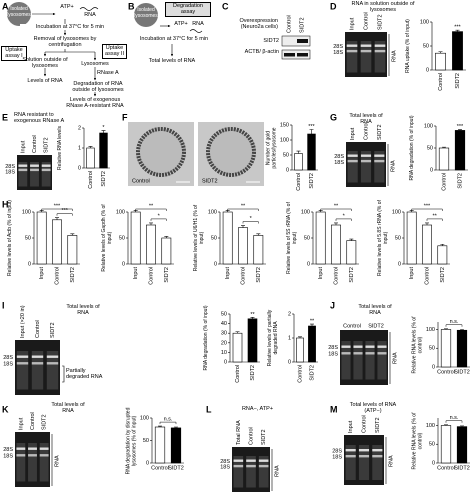 This screenshot has width=476, height=500. What do you see at coordinates (95, 64) in the screenshot?
I see `diagram-text: Lysosomes` at bounding box center [95, 64].